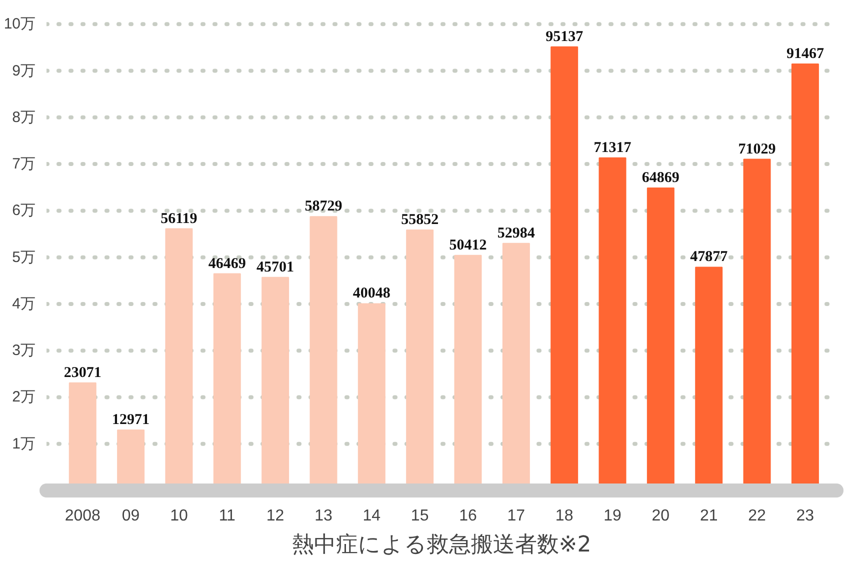 This screenshot has width=846, height=564. I want to click on x-tick-label: 10, so click(179, 516).